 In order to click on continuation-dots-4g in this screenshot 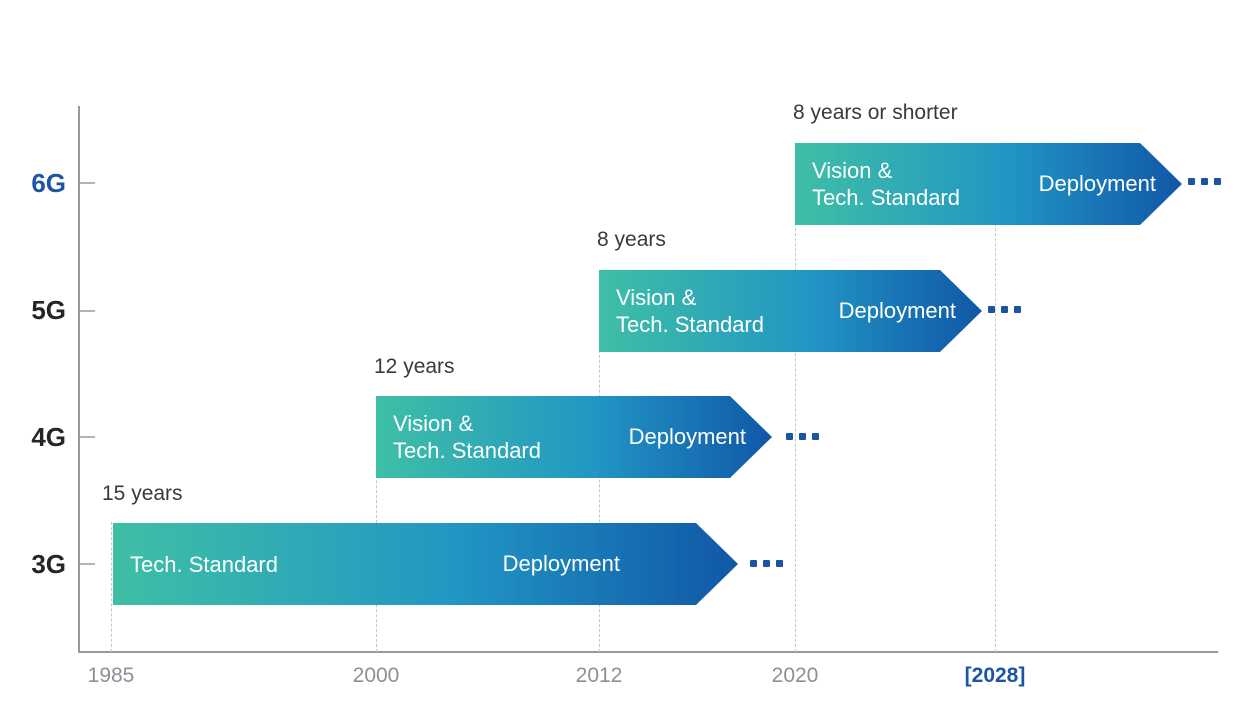, I will do `click(802, 436)`.